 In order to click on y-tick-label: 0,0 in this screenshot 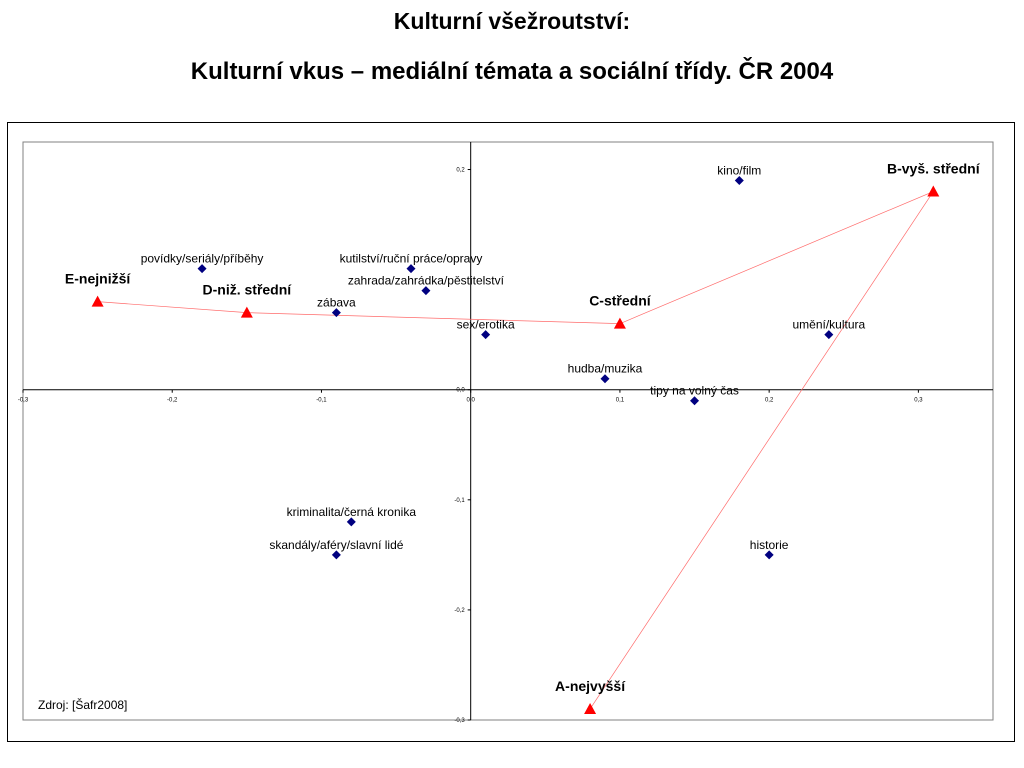, I will do `click(460, 391)`.